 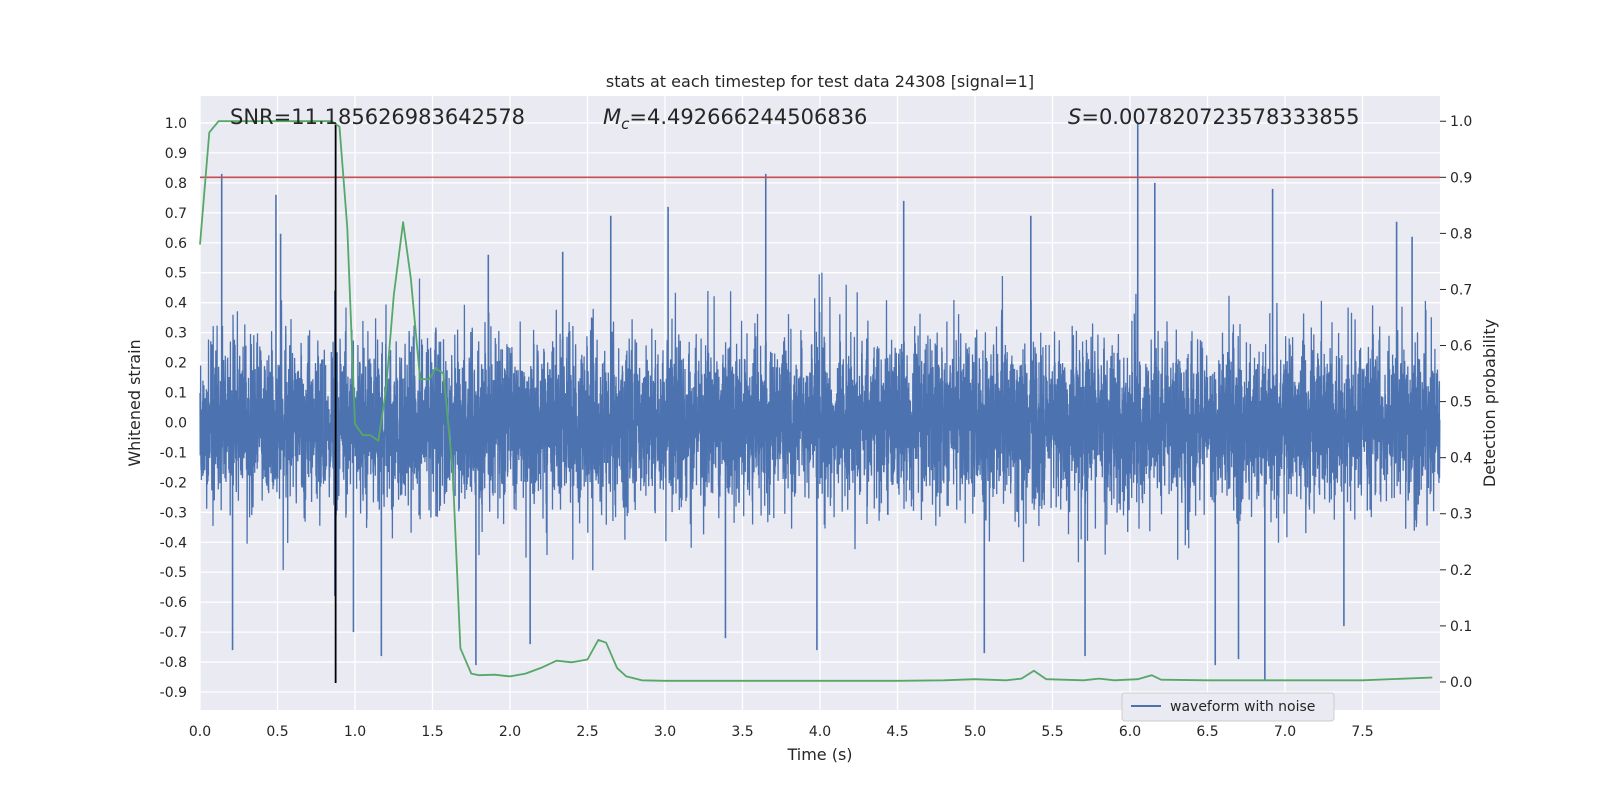 I want to click on y-tick-label: -0.1, so click(x=173, y=453).